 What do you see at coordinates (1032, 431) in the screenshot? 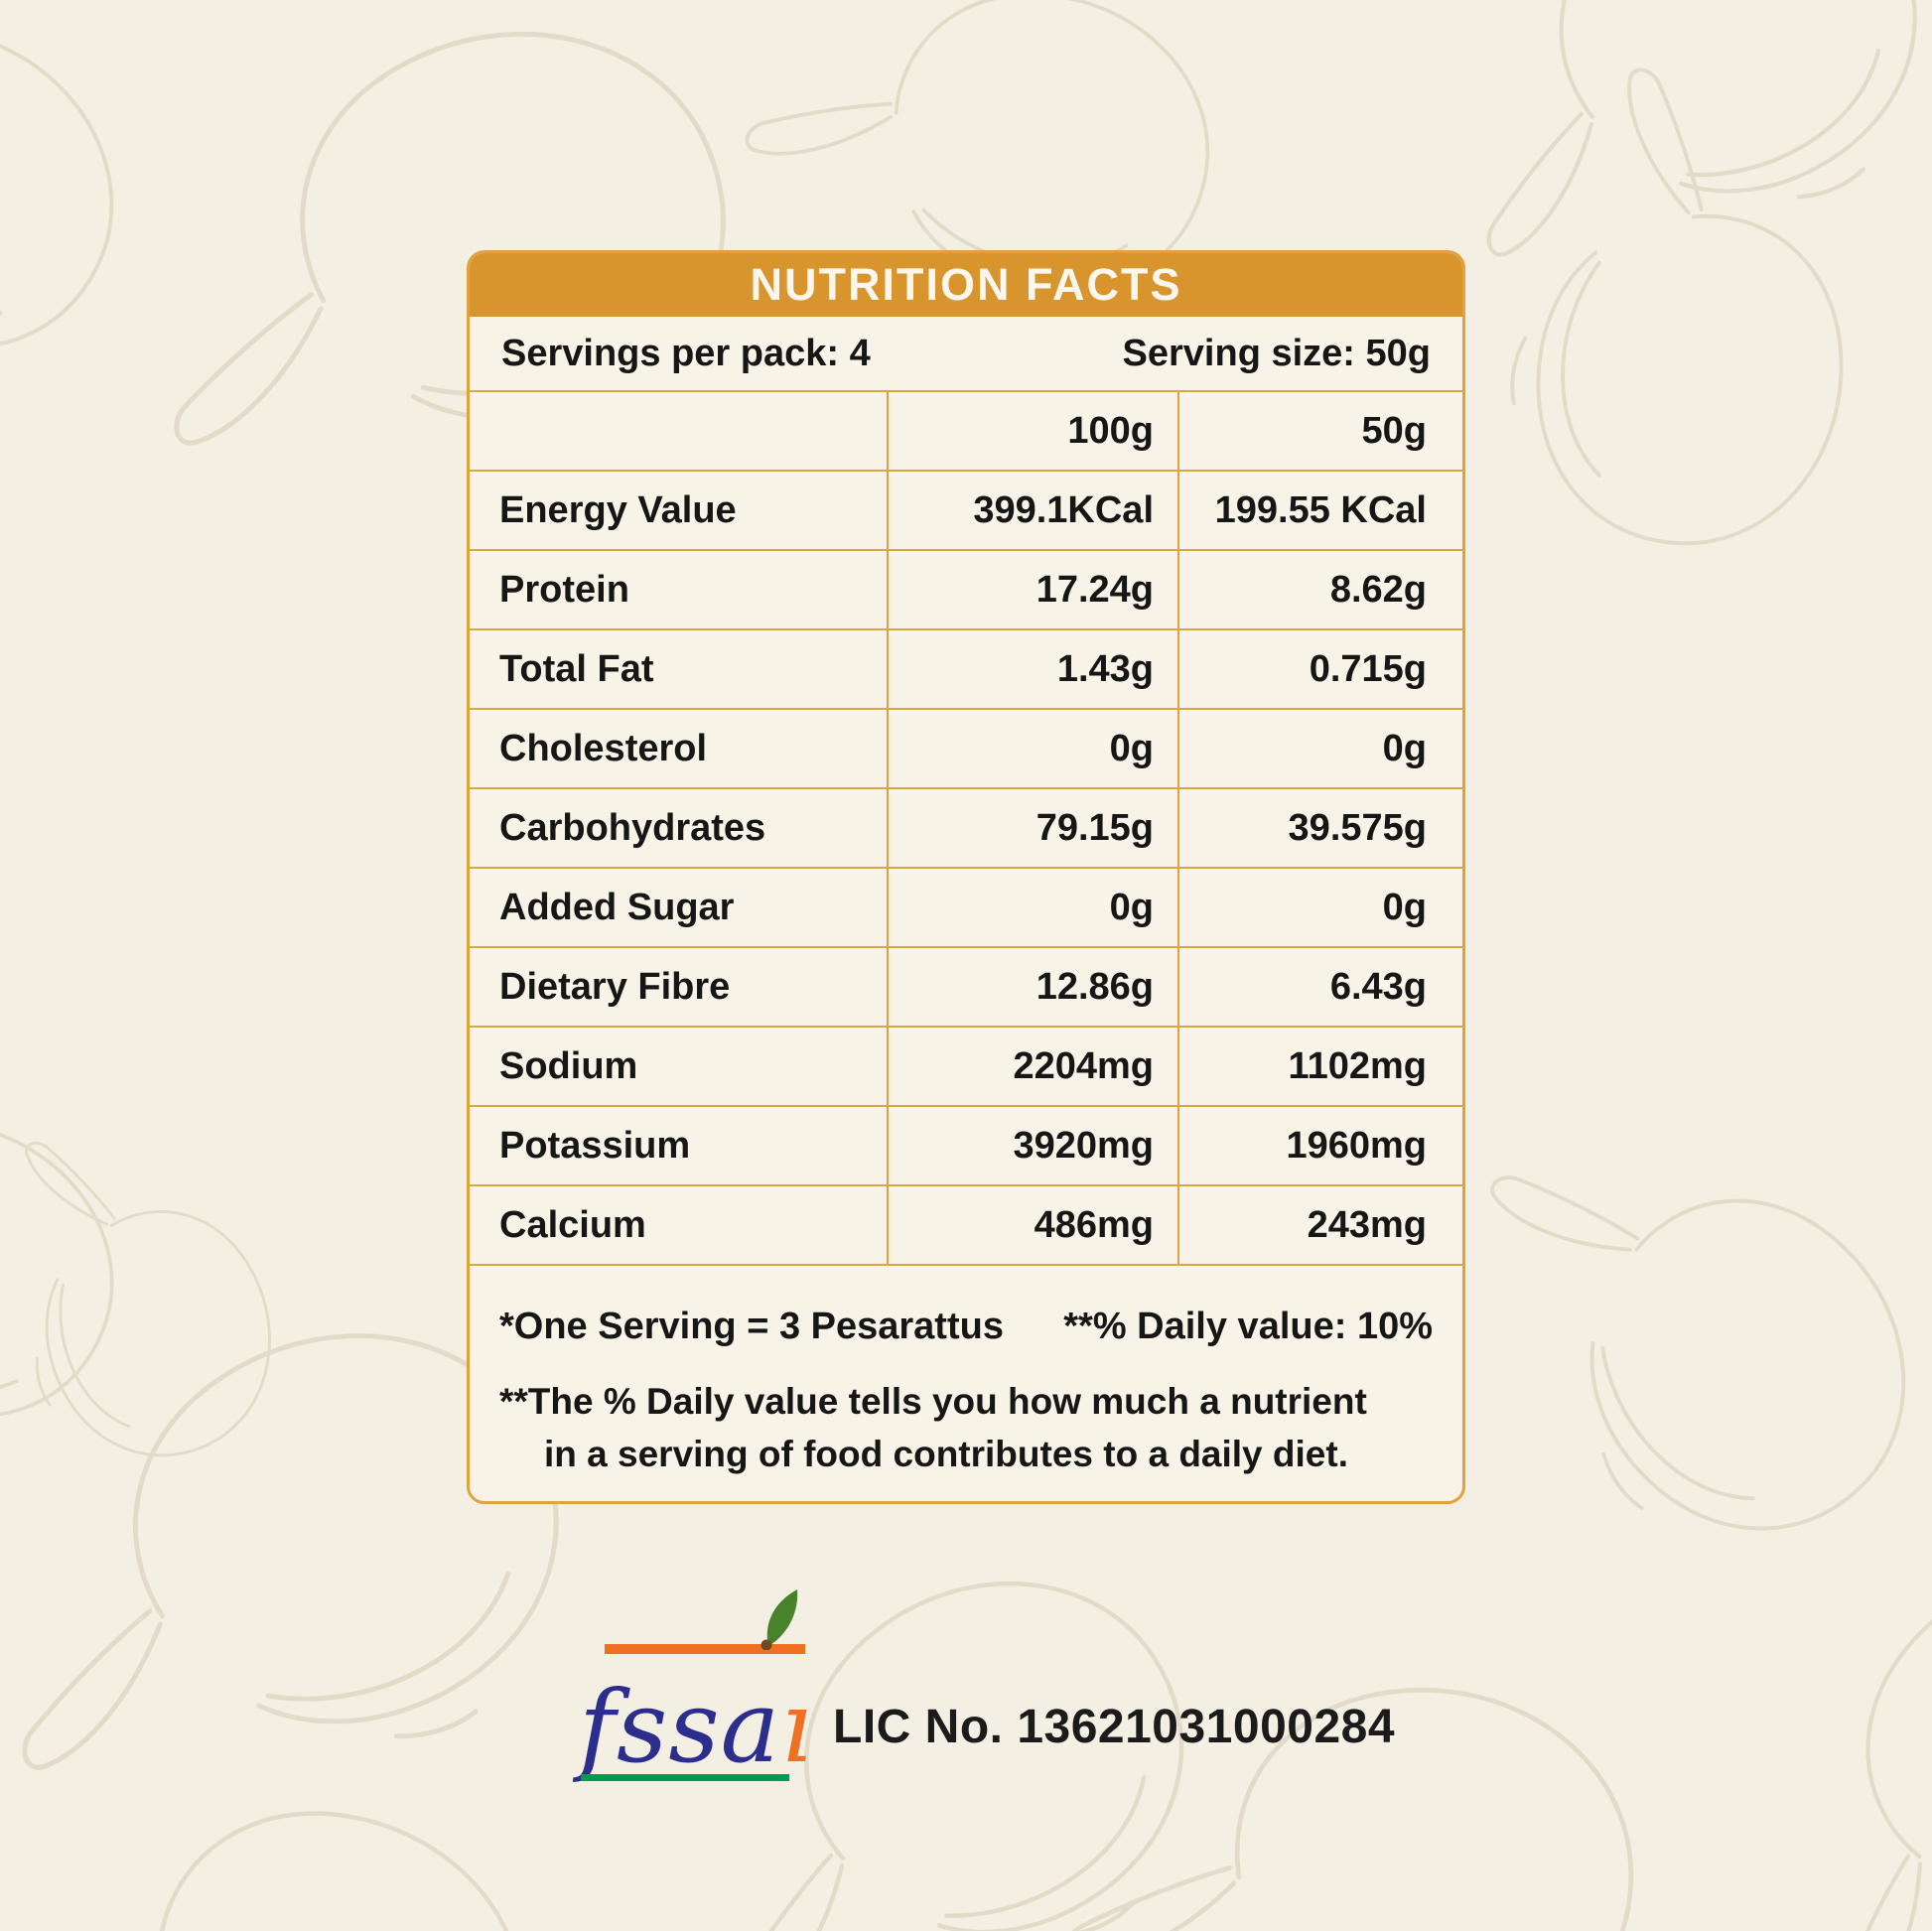
I see `column-header-100g: 100g` at bounding box center [1032, 431].